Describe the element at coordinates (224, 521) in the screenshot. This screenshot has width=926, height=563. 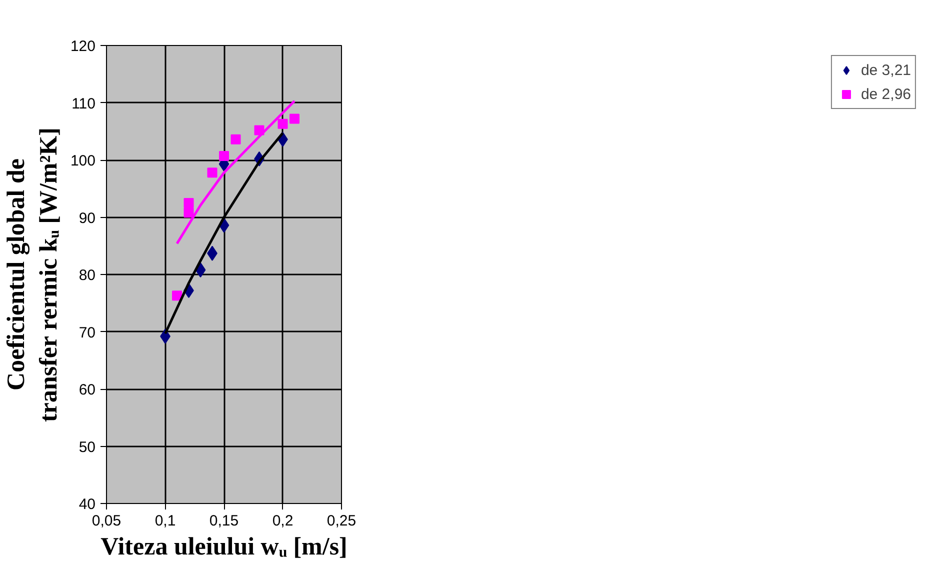
I see `x-tick-label: 0,15` at that location.